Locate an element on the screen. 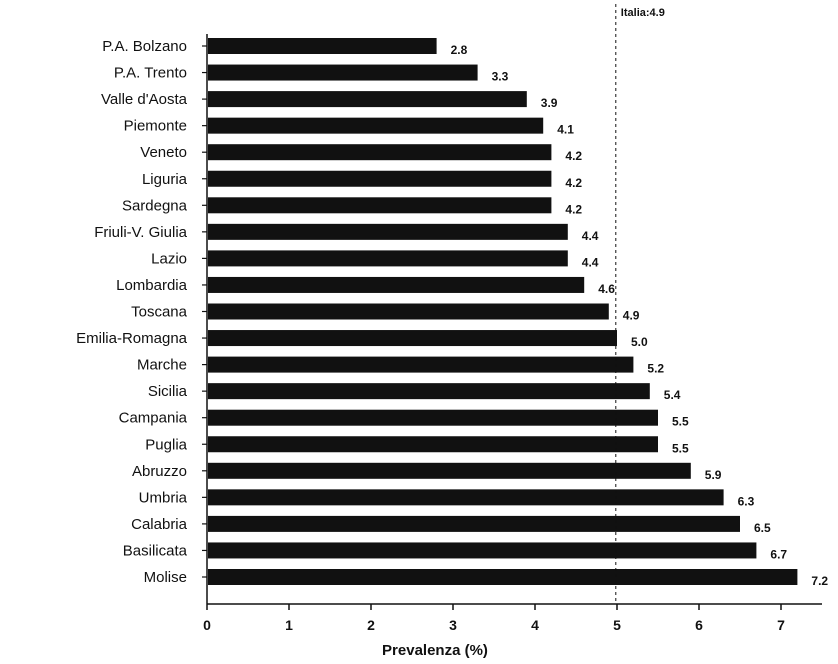  value-label: 7.2 is located at coordinates (819, 581).